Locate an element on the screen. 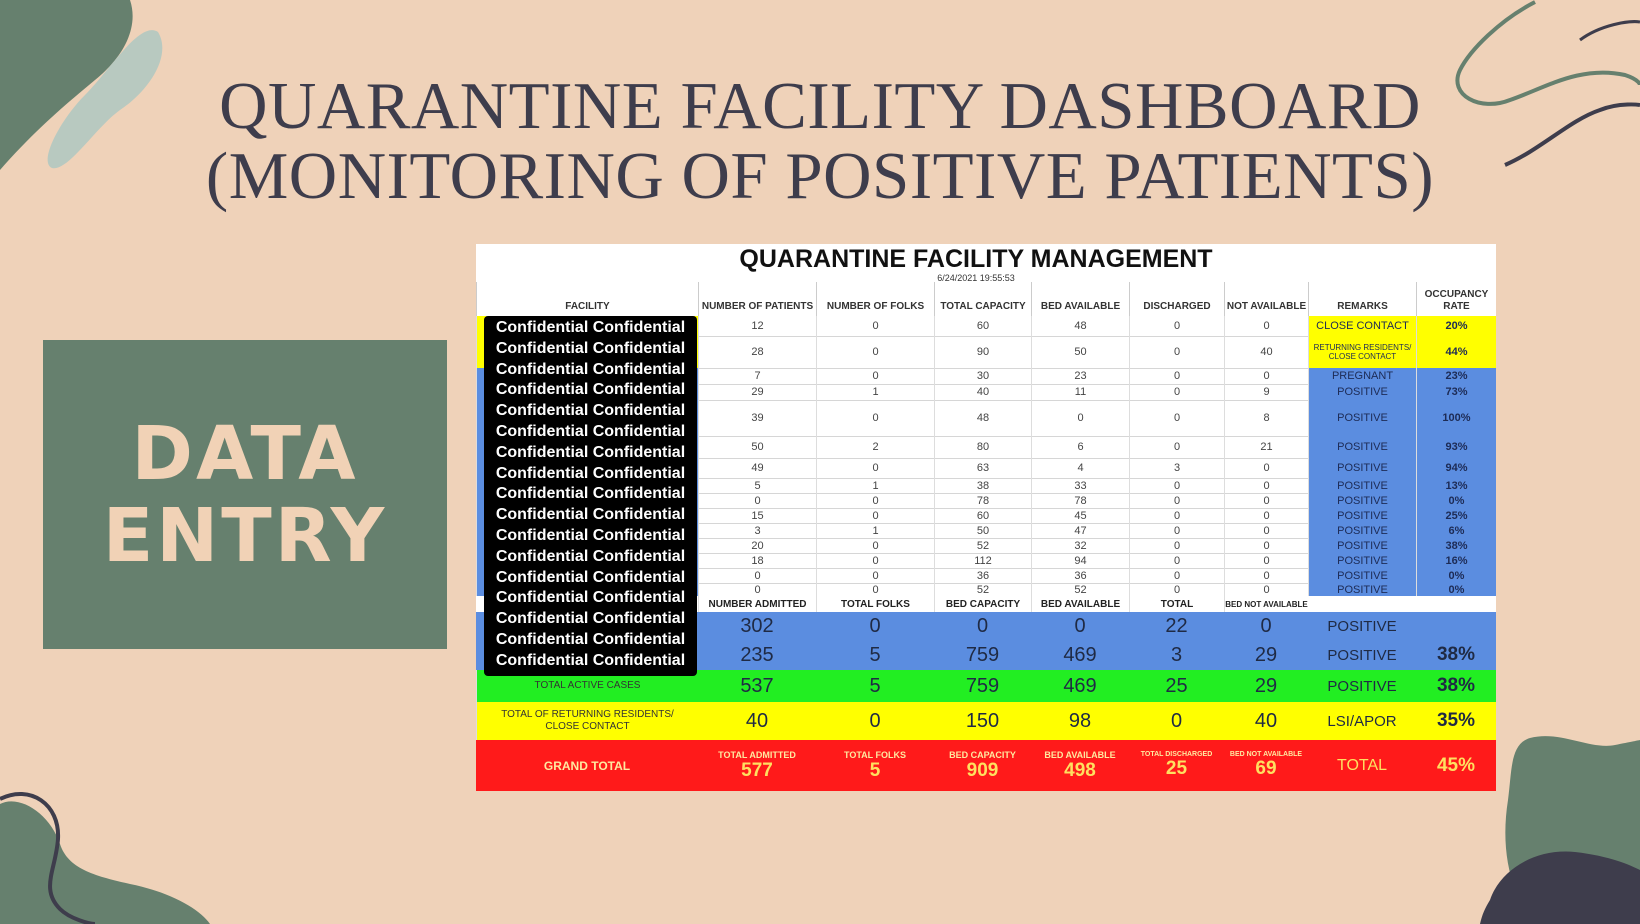 Image resolution: width=1640 pixels, height=924 pixels. remarks-total: POSITIVE is located at coordinates (1362, 655).